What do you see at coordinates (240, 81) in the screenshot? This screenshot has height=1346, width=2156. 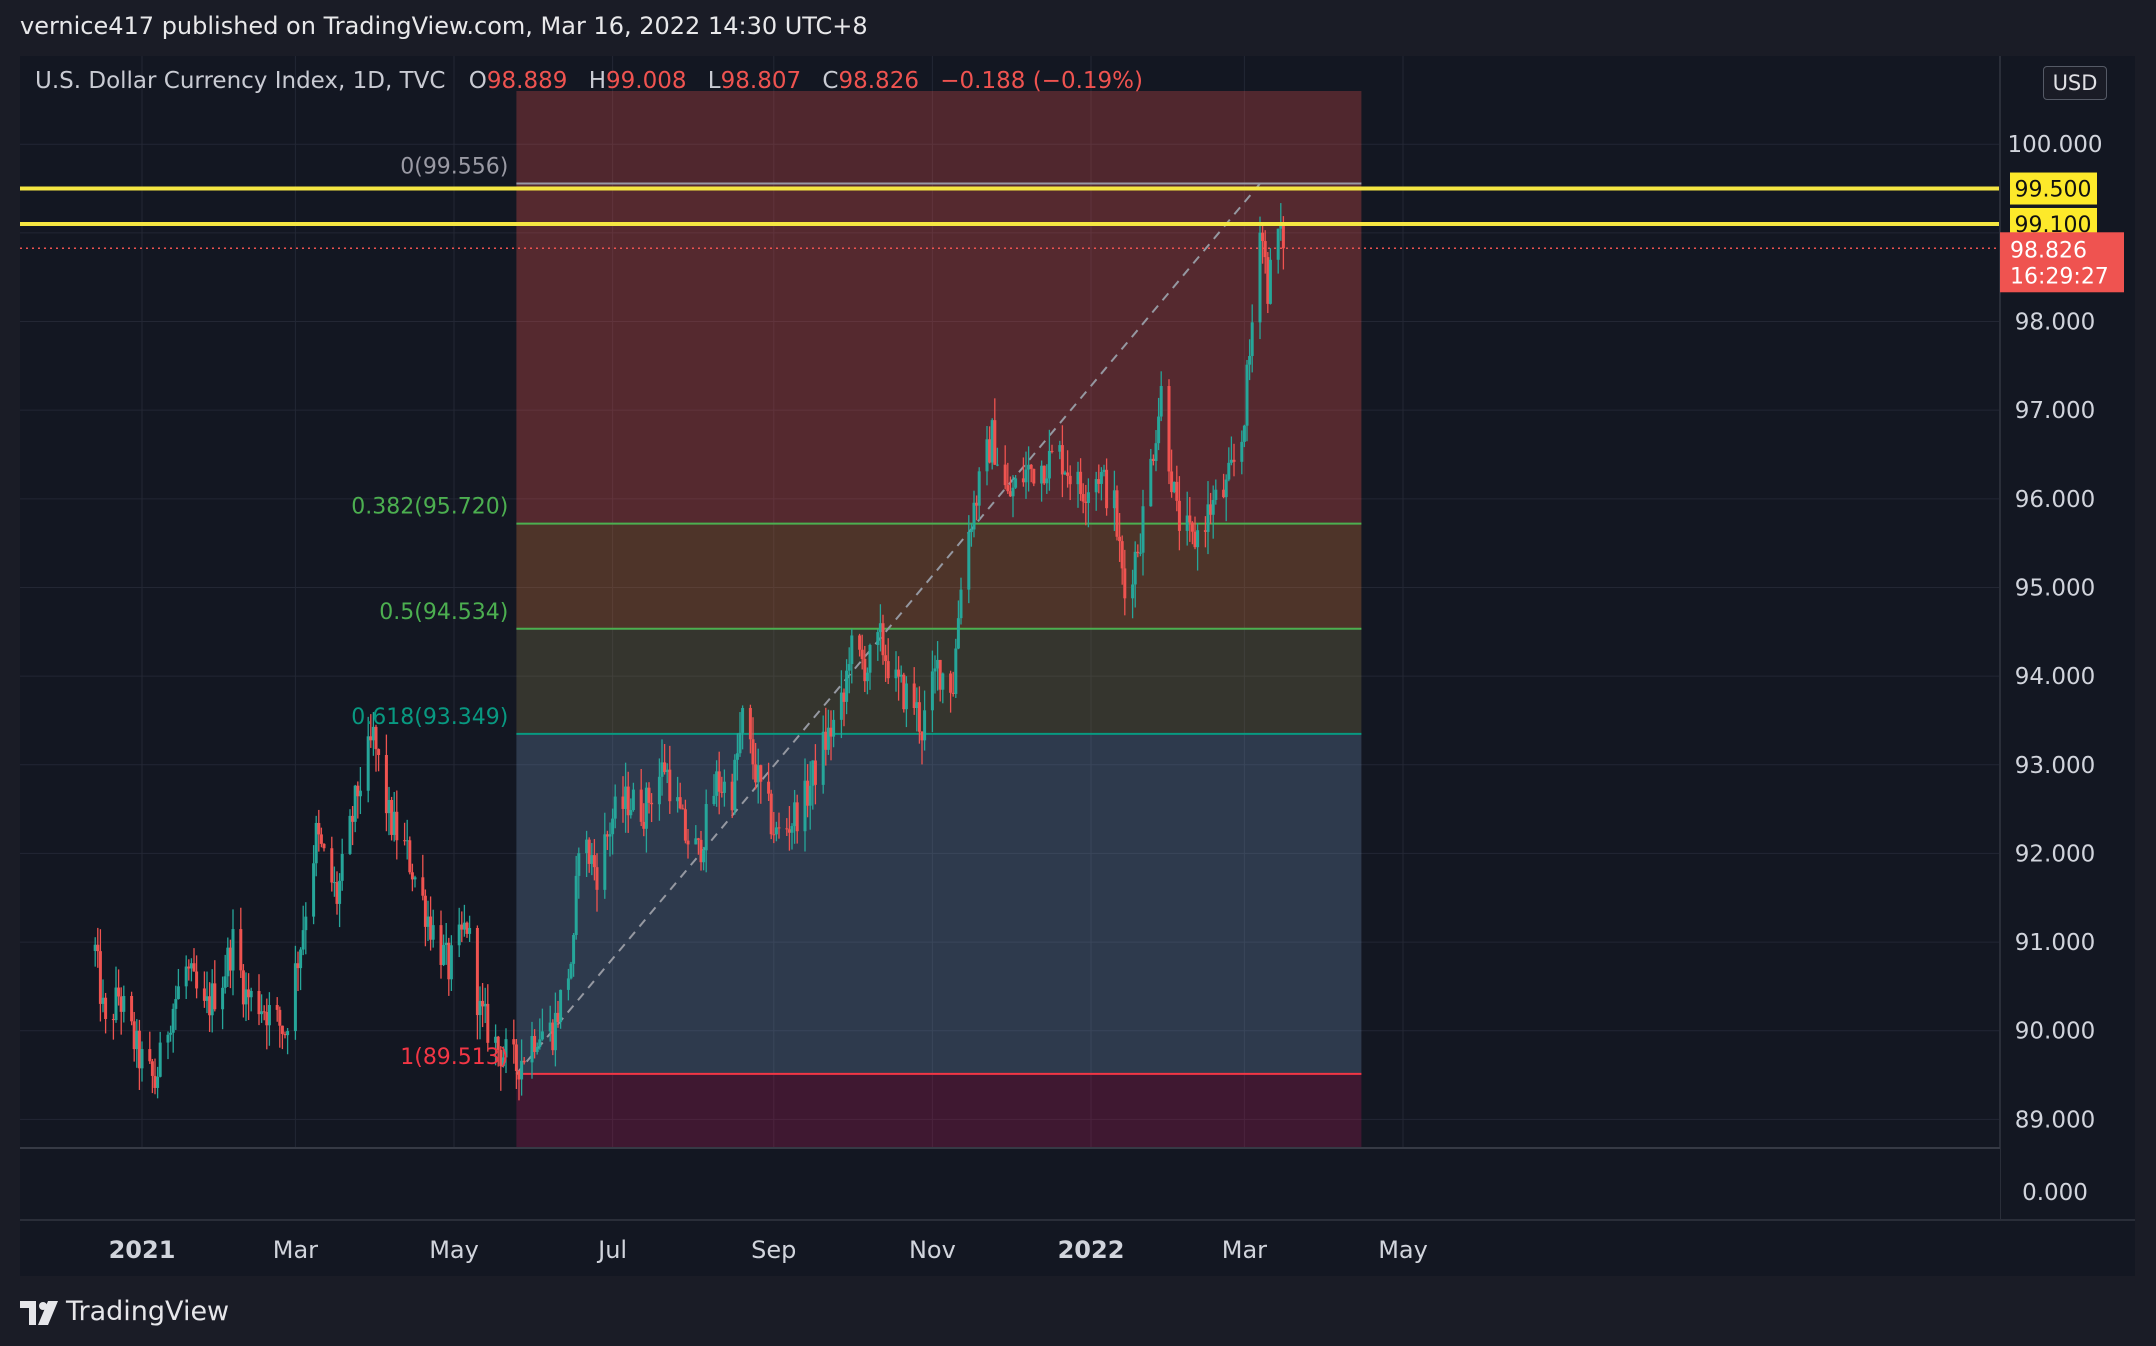 I see `symbol-name: U.S. Dollar Currency Index, 1D, TVC` at bounding box center [240, 81].